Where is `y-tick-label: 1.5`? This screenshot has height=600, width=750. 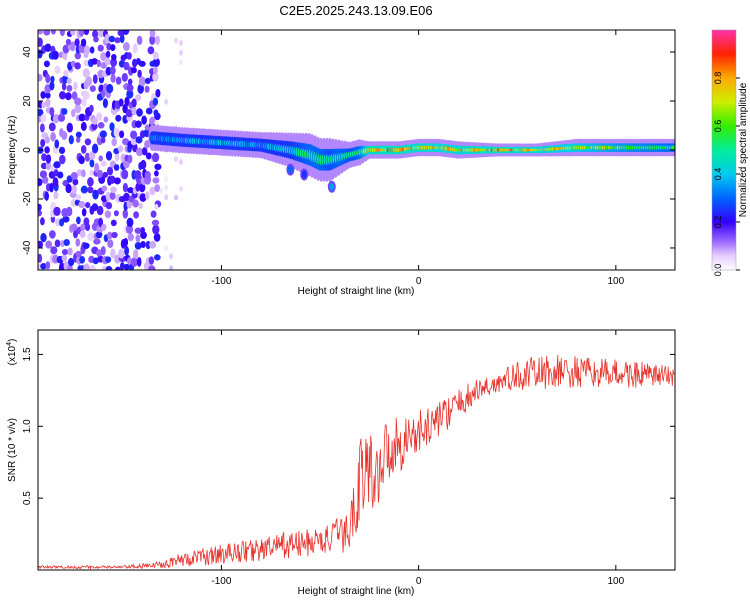
y-tick-label: 1.5 is located at coordinates (27, 354).